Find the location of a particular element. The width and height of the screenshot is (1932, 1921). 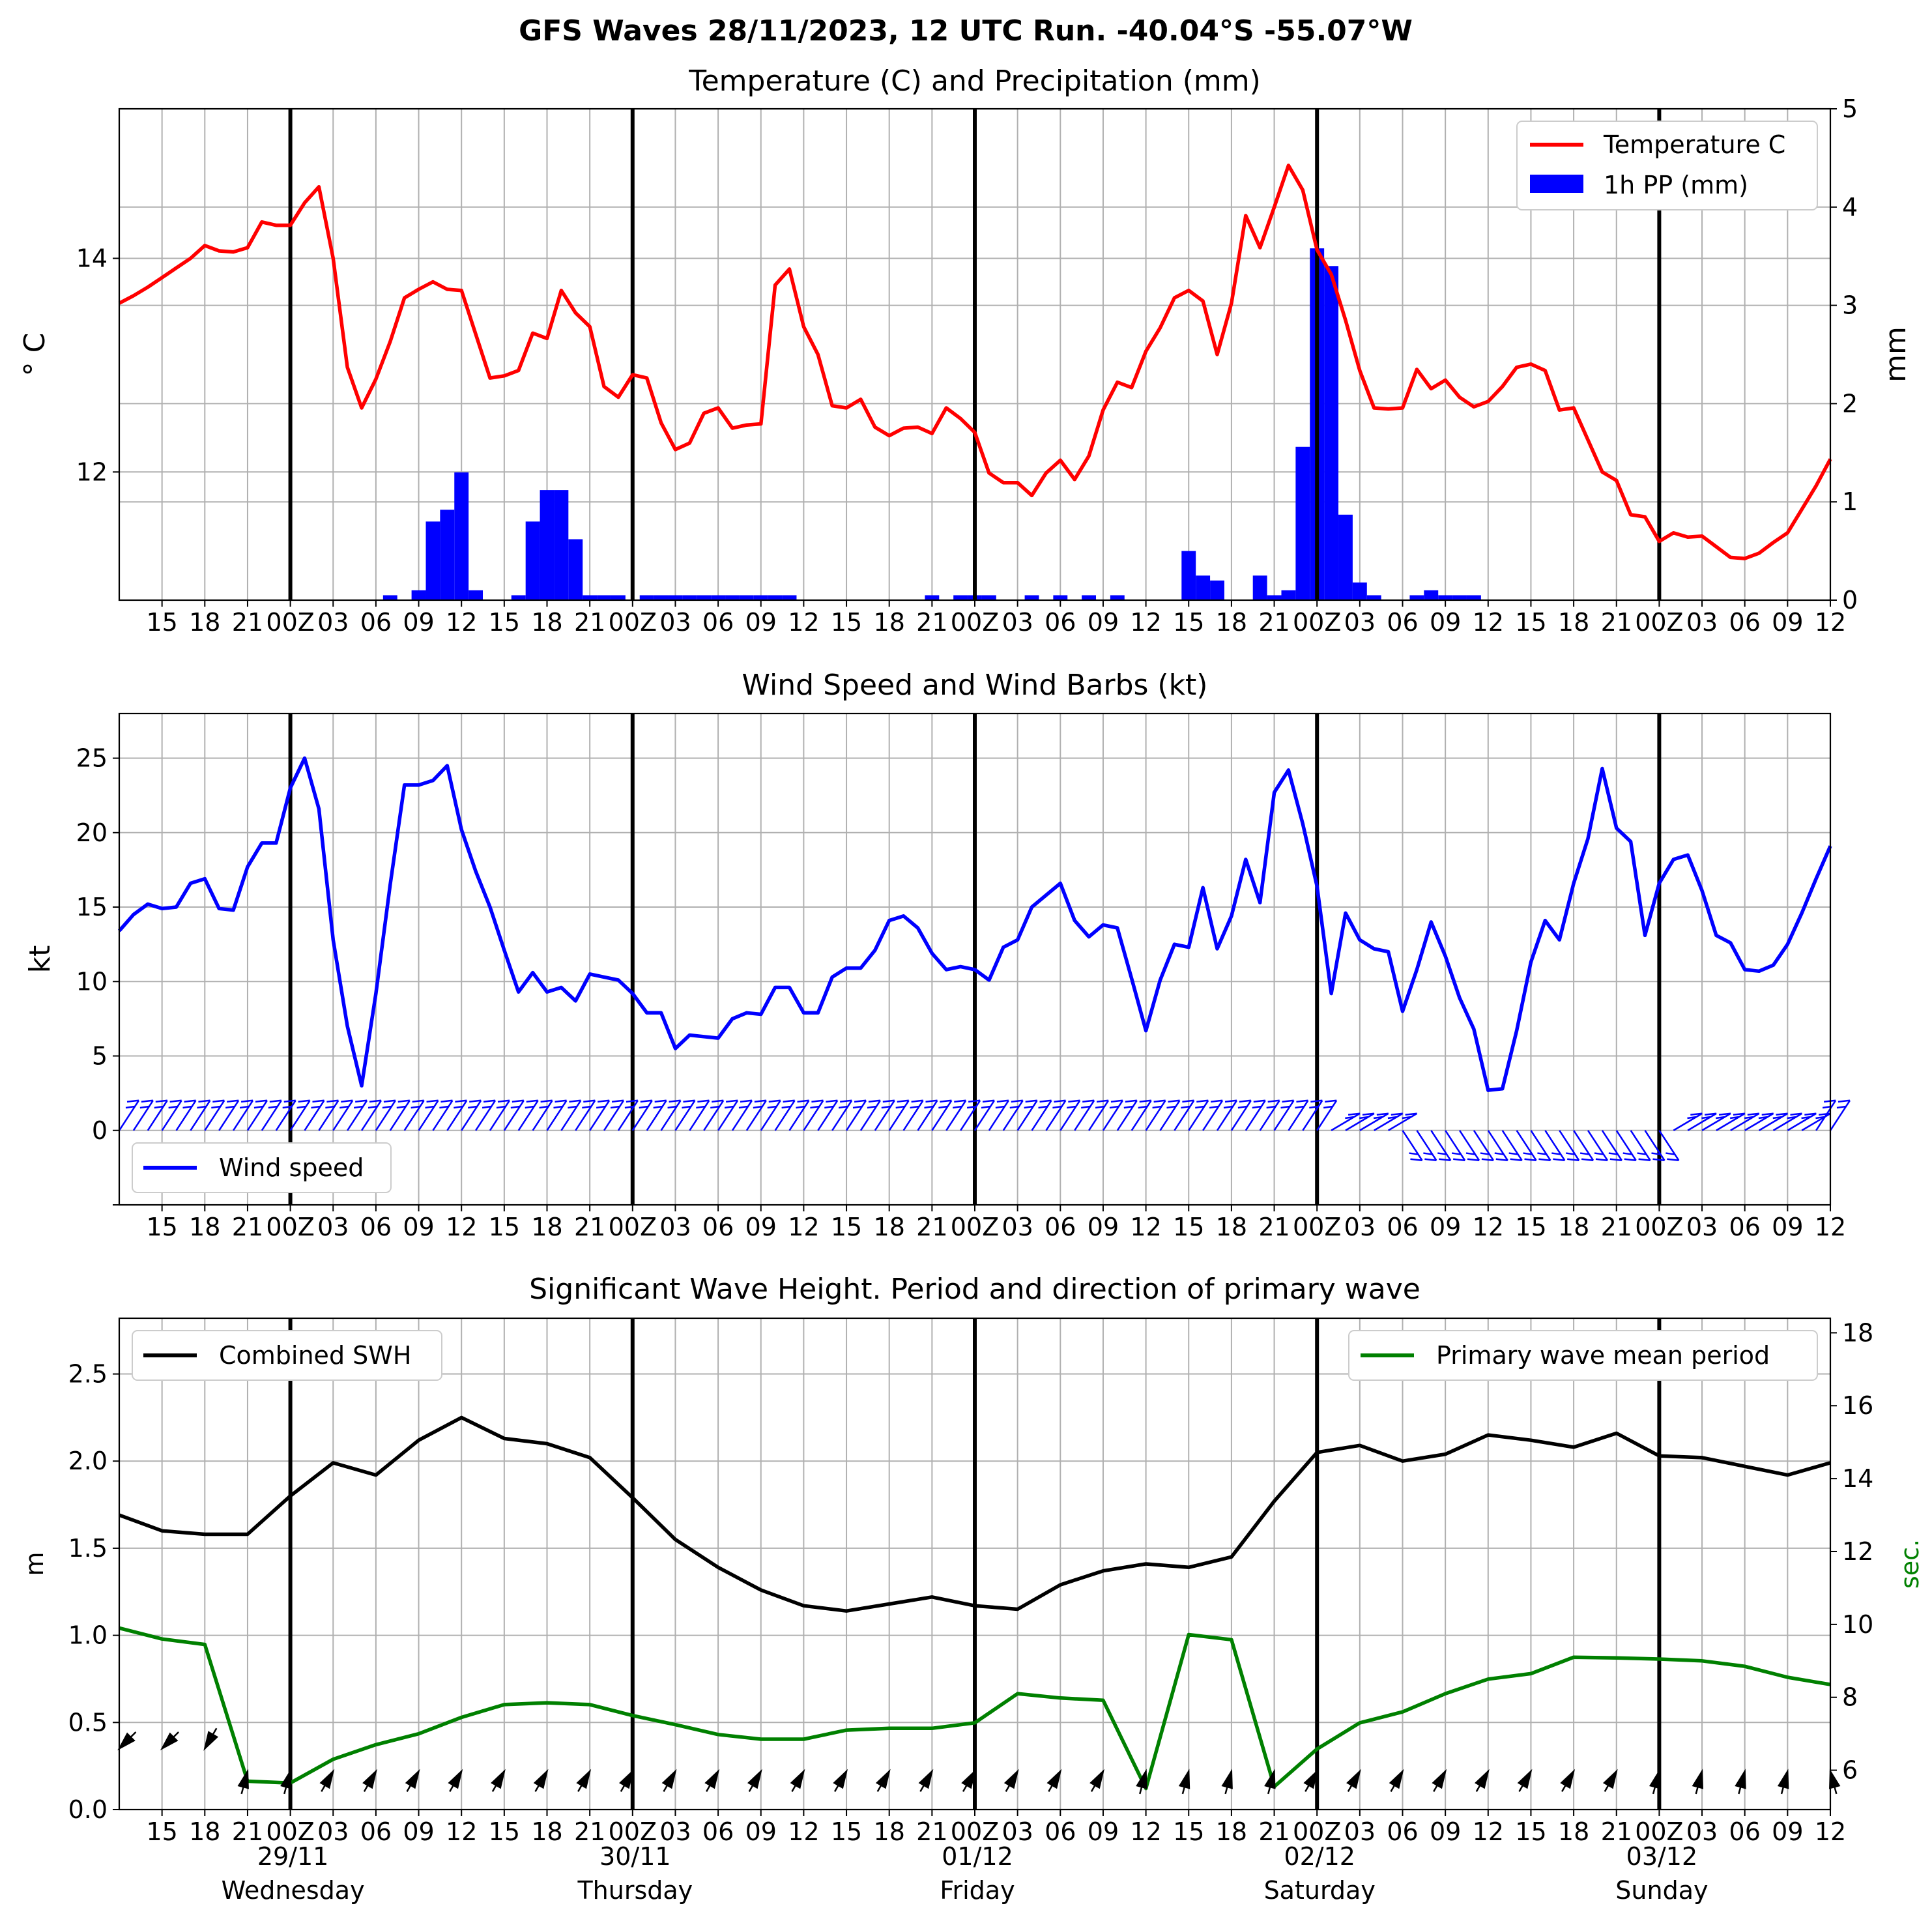

day-name-label: Thursday is located at coordinates (635, 1890).